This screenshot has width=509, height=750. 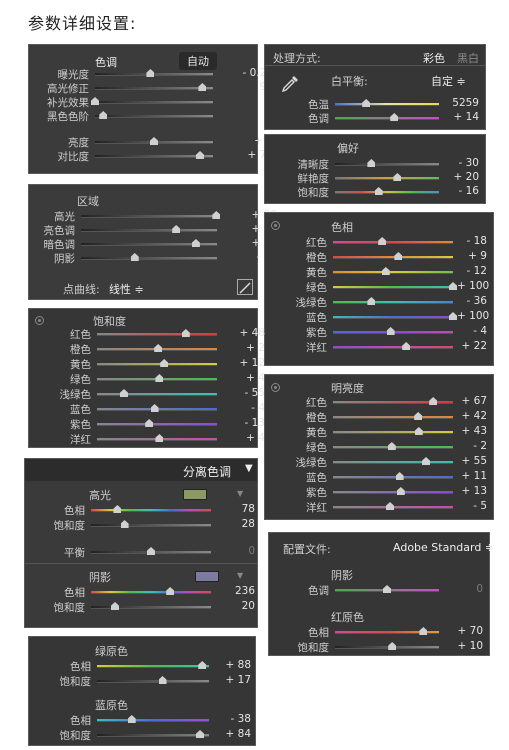 What do you see at coordinates (198, 61) in the screenshot?
I see `auto-button: 自动` at bounding box center [198, 61].